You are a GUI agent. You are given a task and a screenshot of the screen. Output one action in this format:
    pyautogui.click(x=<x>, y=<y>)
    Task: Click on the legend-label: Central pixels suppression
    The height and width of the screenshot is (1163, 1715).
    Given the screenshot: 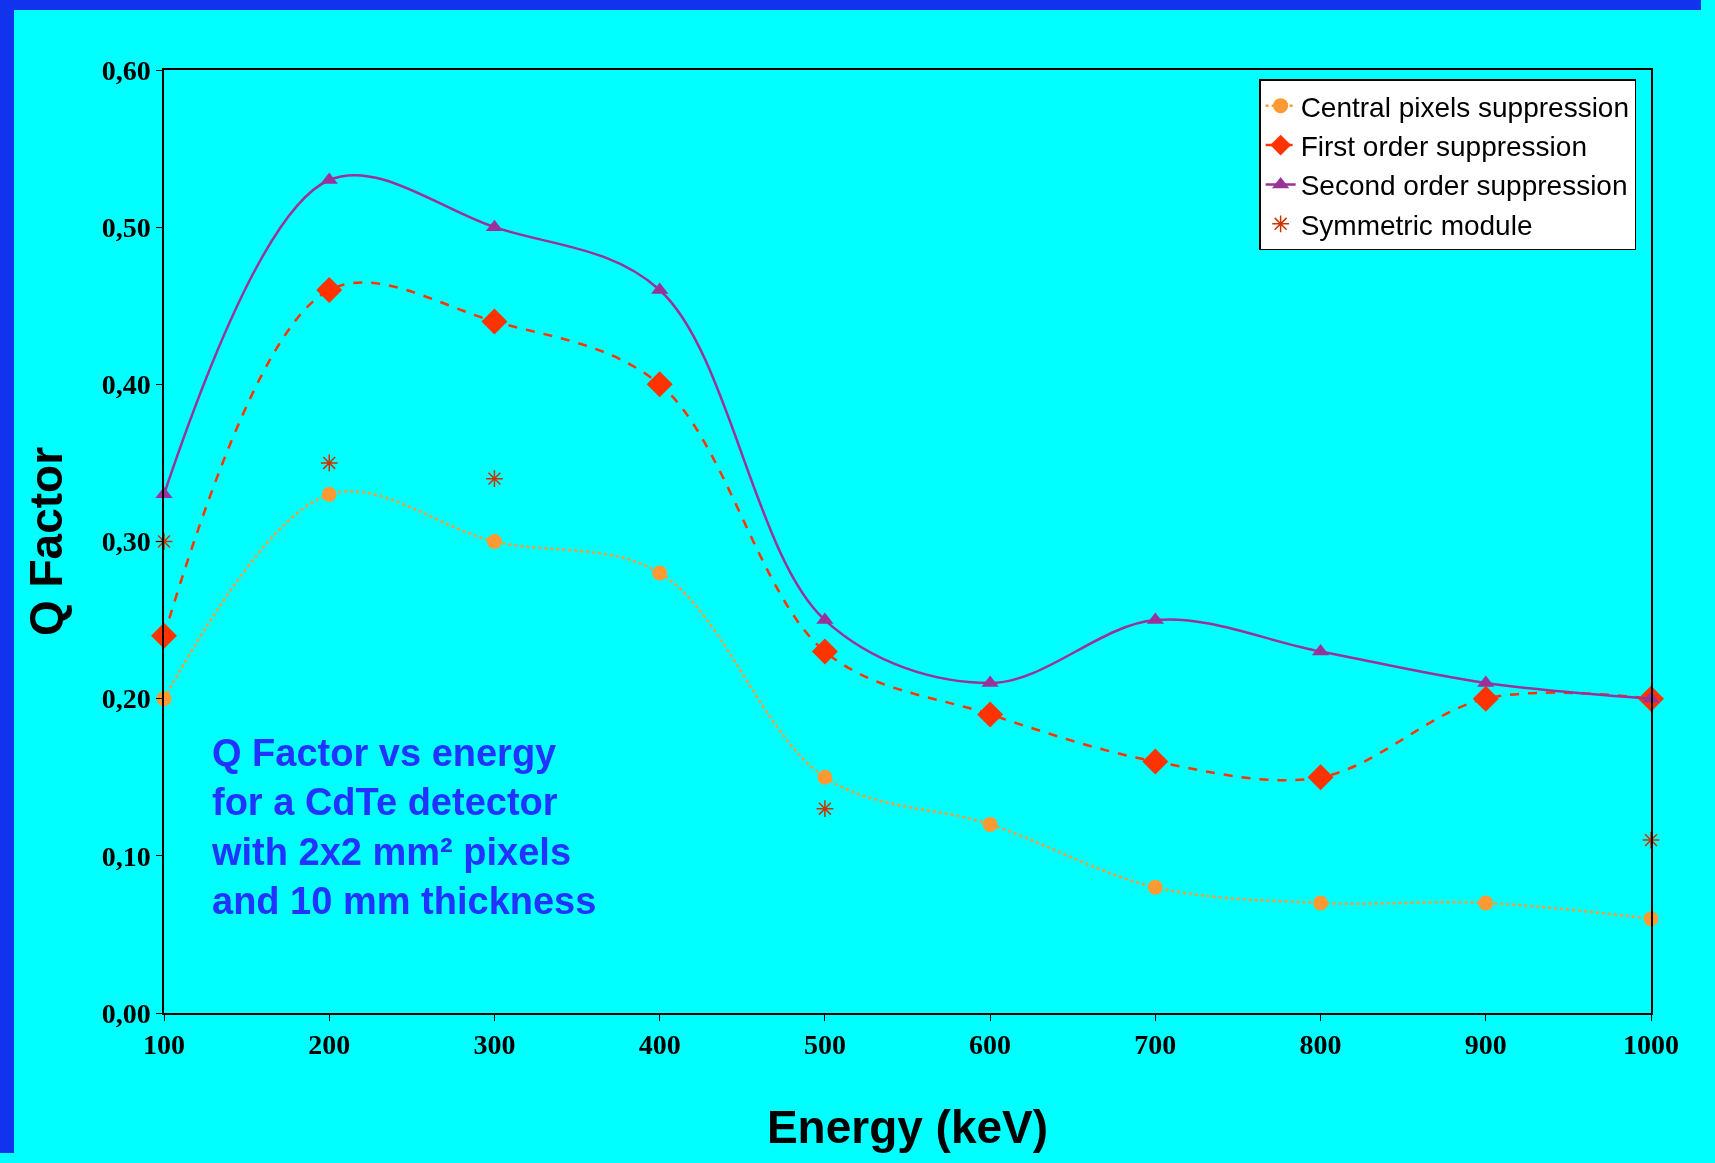 What is the action you would take?
    pyautogui.click(x=1465, y=107)
    